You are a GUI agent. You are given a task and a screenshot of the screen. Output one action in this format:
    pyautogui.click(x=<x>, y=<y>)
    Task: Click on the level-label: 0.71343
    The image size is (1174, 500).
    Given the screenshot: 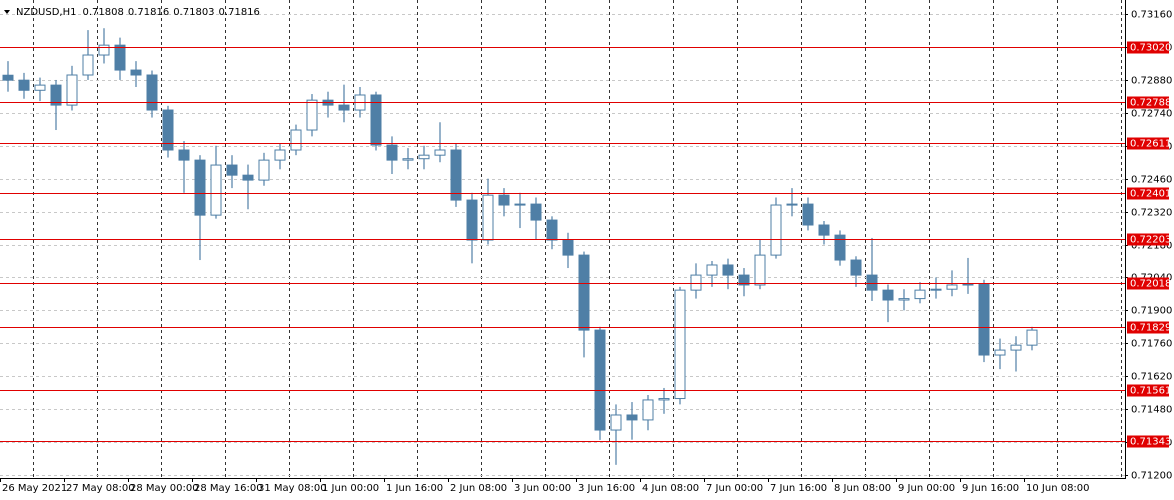 What is the action you would take?
    pyautogui.click(x=1150, y=442)
    